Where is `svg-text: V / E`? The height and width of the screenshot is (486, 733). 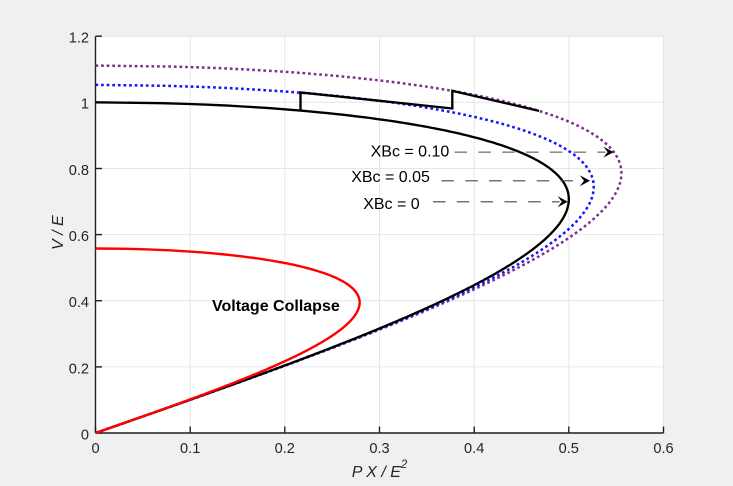
svg-text: V / E is located at coordinates (58, 232).